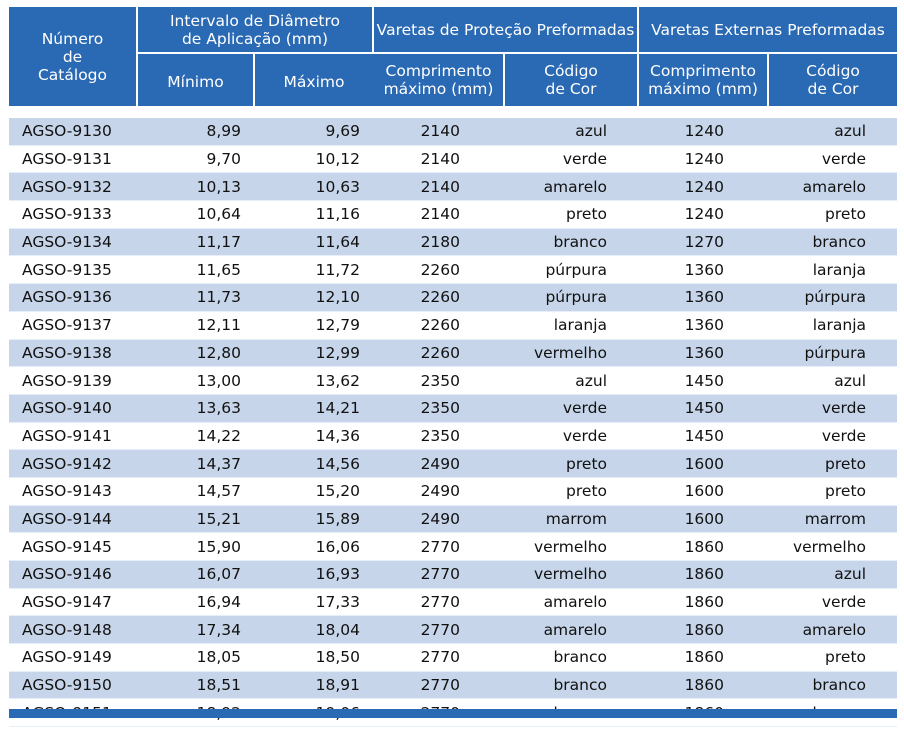  Describe the element at coordinates (314, 214) in the screenshot. I see `diameter-max-cell: 11,16` at that location.